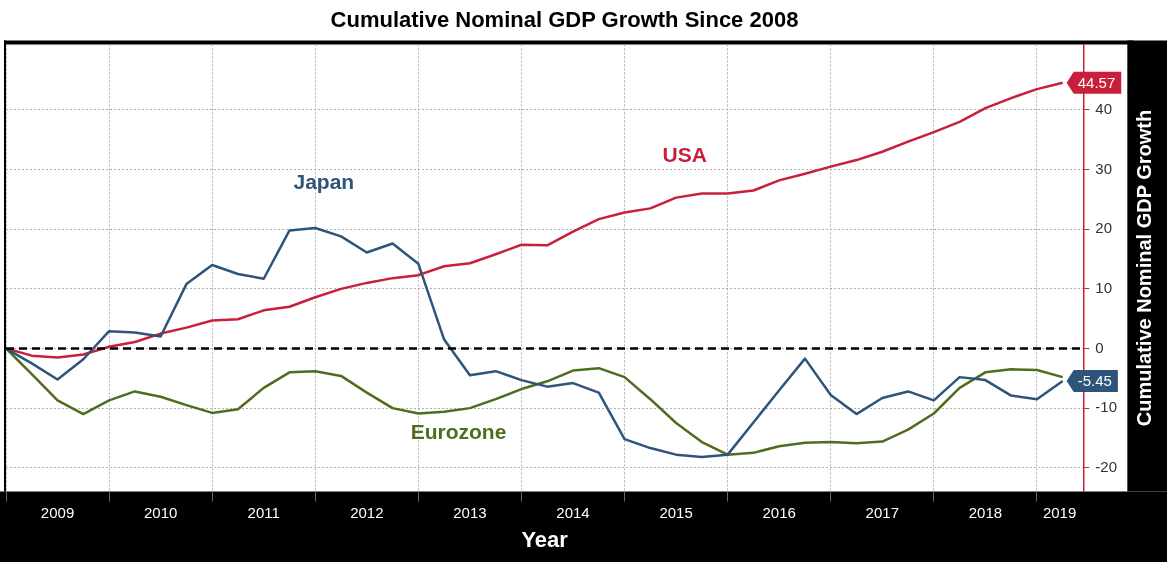 This screenshot has height=562, width=1167. I want to click on chart-title: Cumulative Nominal GDP Growth Since 2008, so click(564, 20).